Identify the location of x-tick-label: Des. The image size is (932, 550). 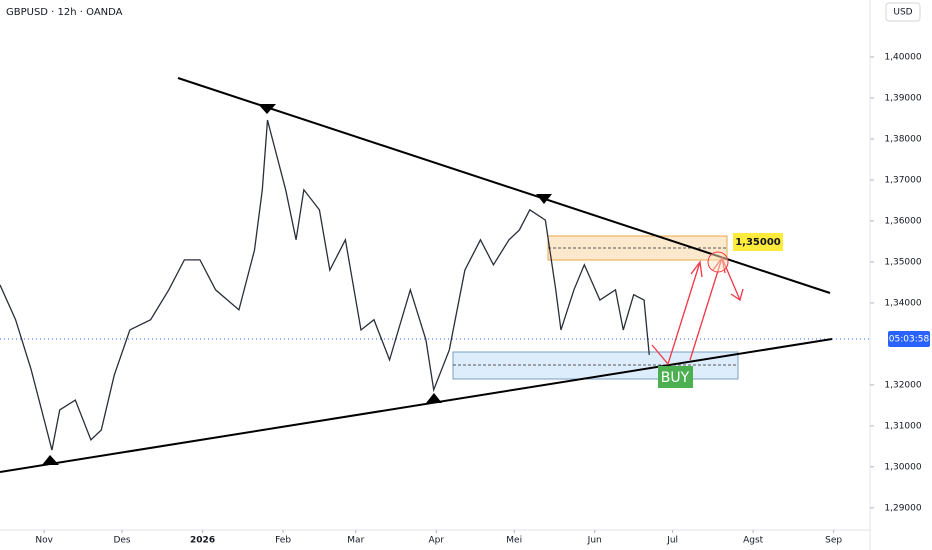
(121, 541).